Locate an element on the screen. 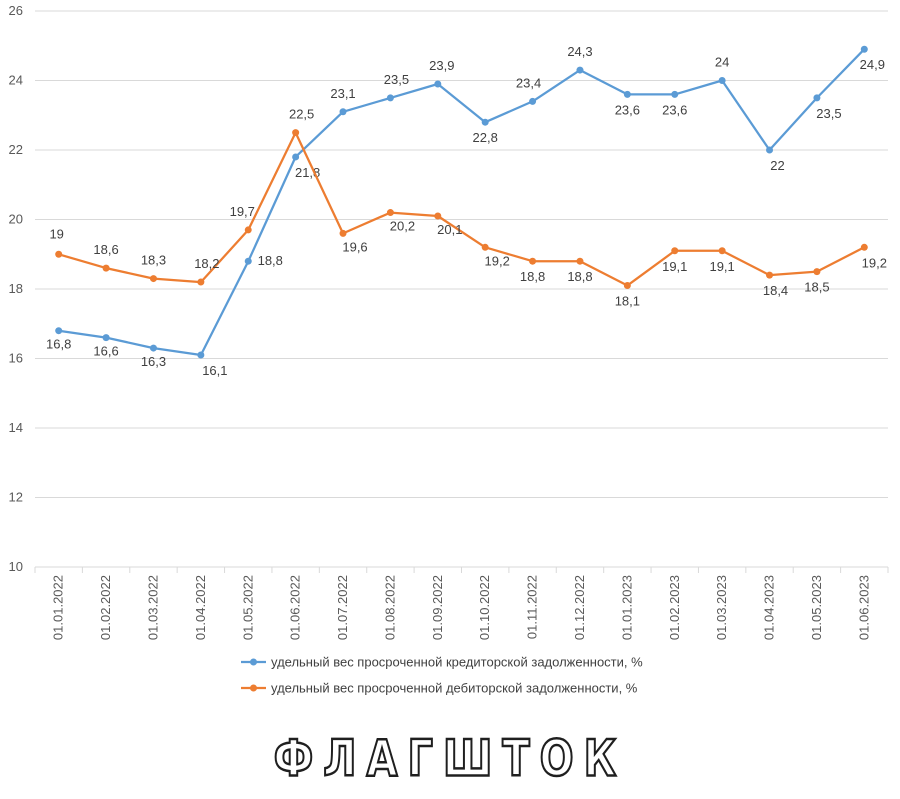  x-tick-label: 01.03.2023 is located at coordinates (721, 607).